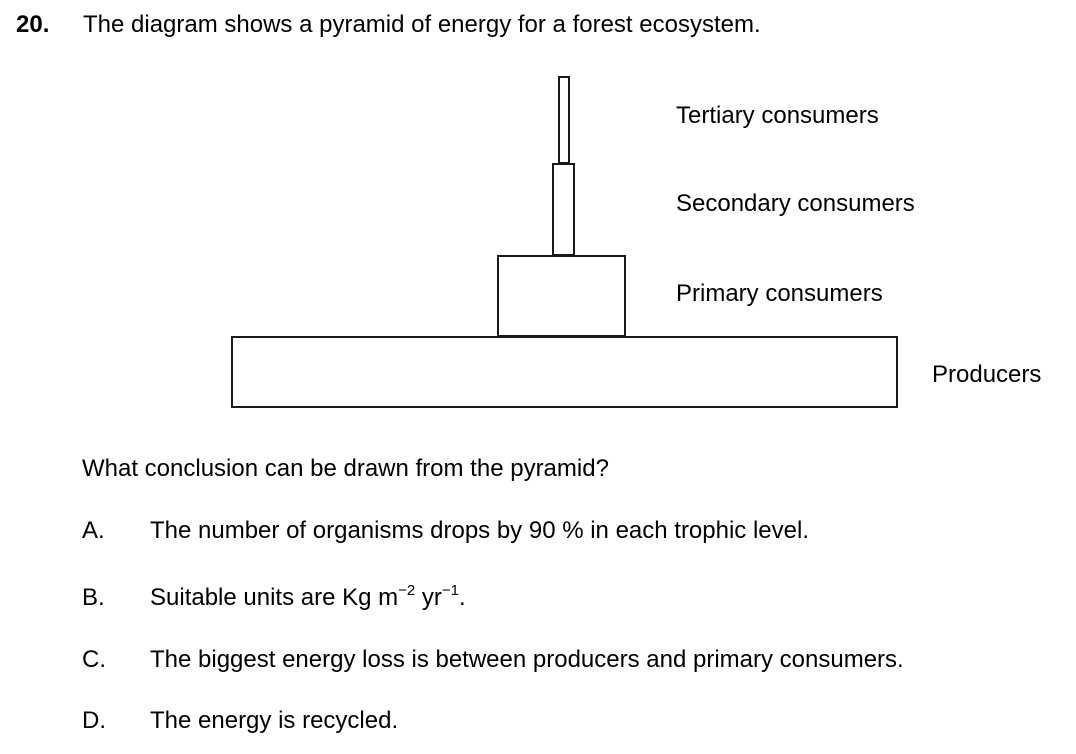  What do you see at coordinates (777, 115) in the screenshot?
I see `tertiary-consumers-label: Tertiary consumers` at bounding box center [777, 115].